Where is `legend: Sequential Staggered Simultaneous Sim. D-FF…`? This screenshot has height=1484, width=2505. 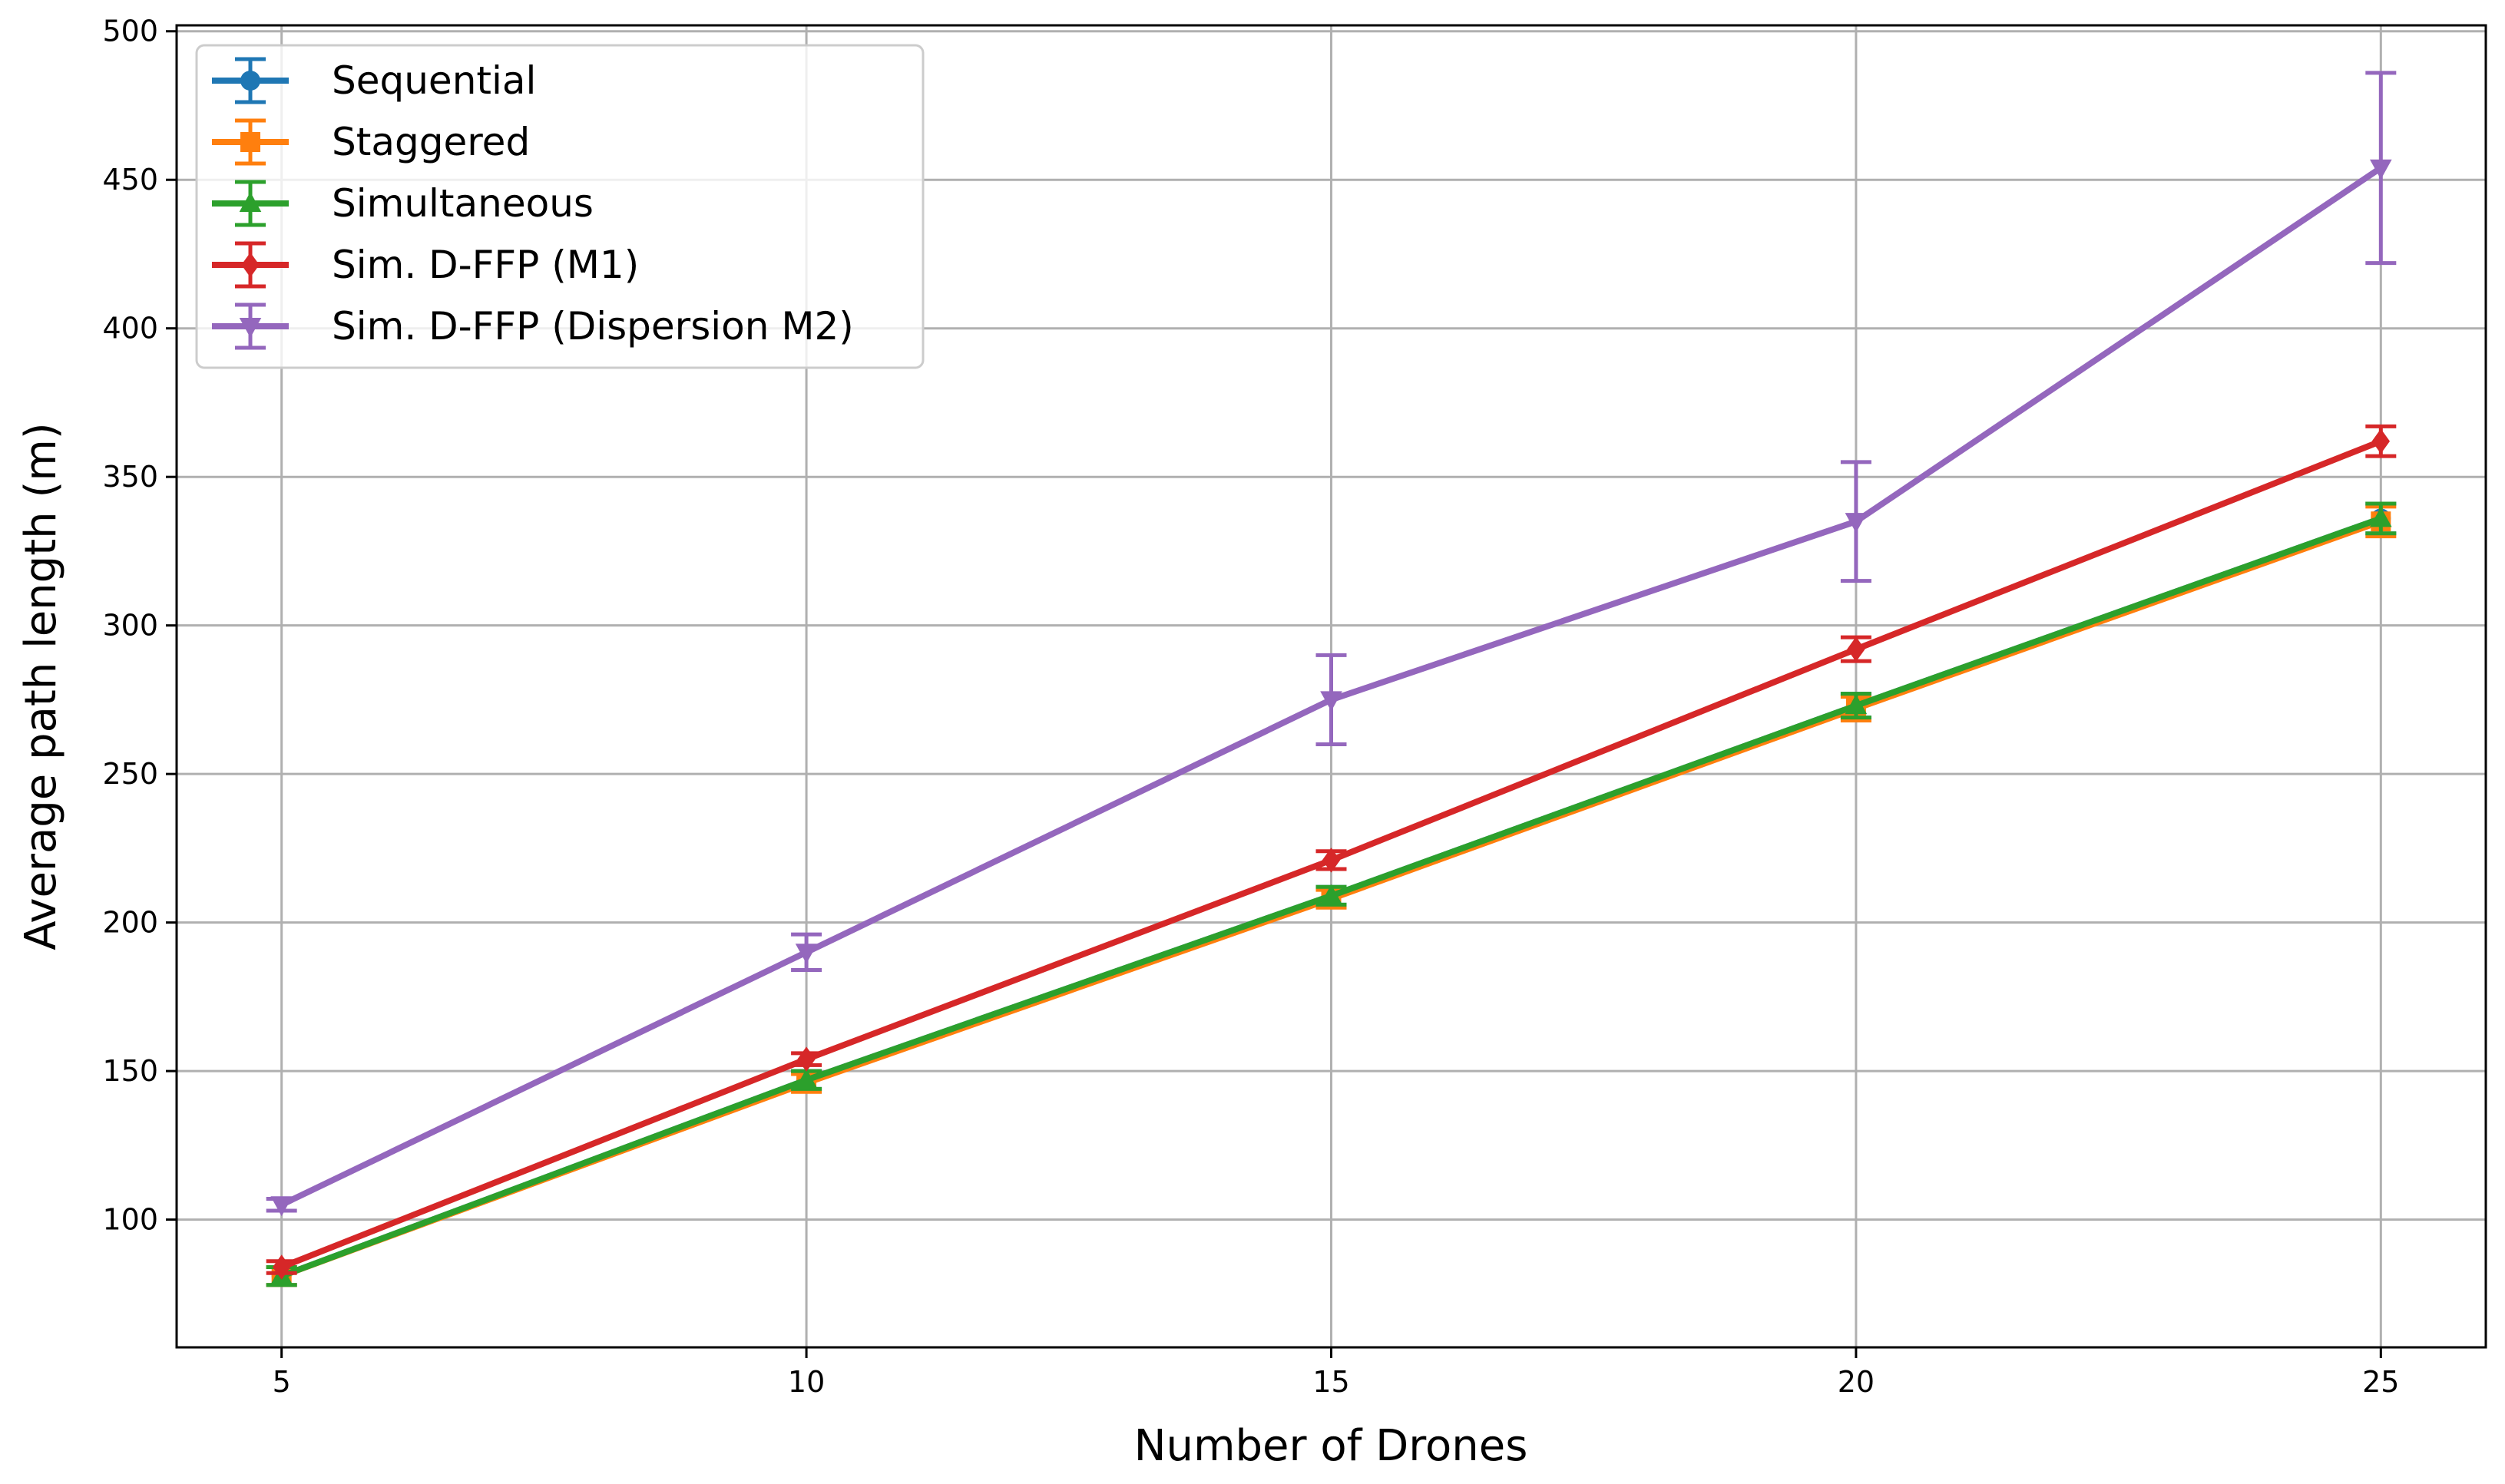
legend: Sequential Staggered Simultaneous Sim. D-FF… is located at coordinates (560, 206).